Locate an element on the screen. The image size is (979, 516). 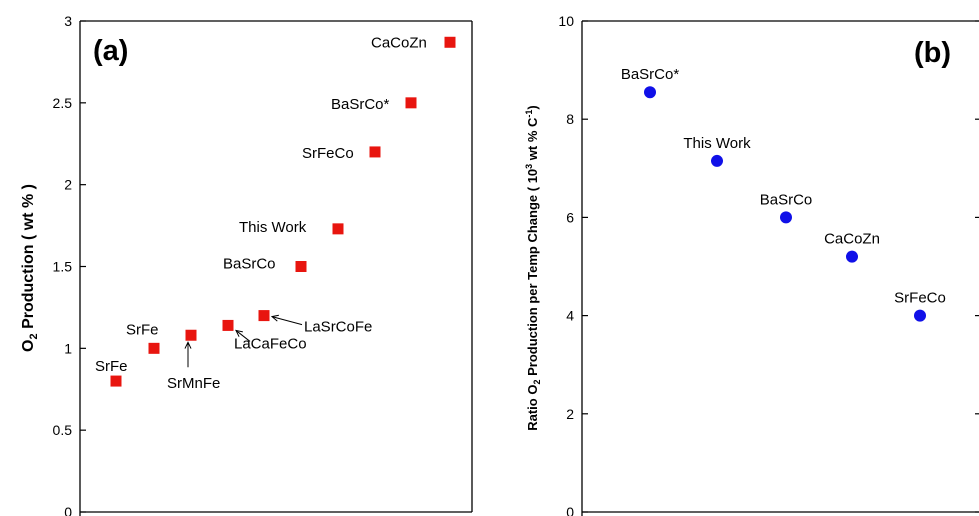
panel-b-y-tick-label: 4 is located at coordinates (570, 316).